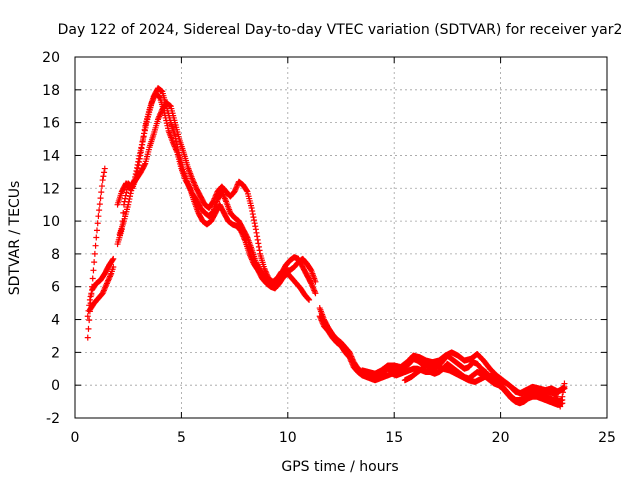 This screenshot has width=640, height=480. What do you see at coordinates (55, 255) in the screenshot?
I see `y-tick-label: 8` at bounding box center [55, 255].